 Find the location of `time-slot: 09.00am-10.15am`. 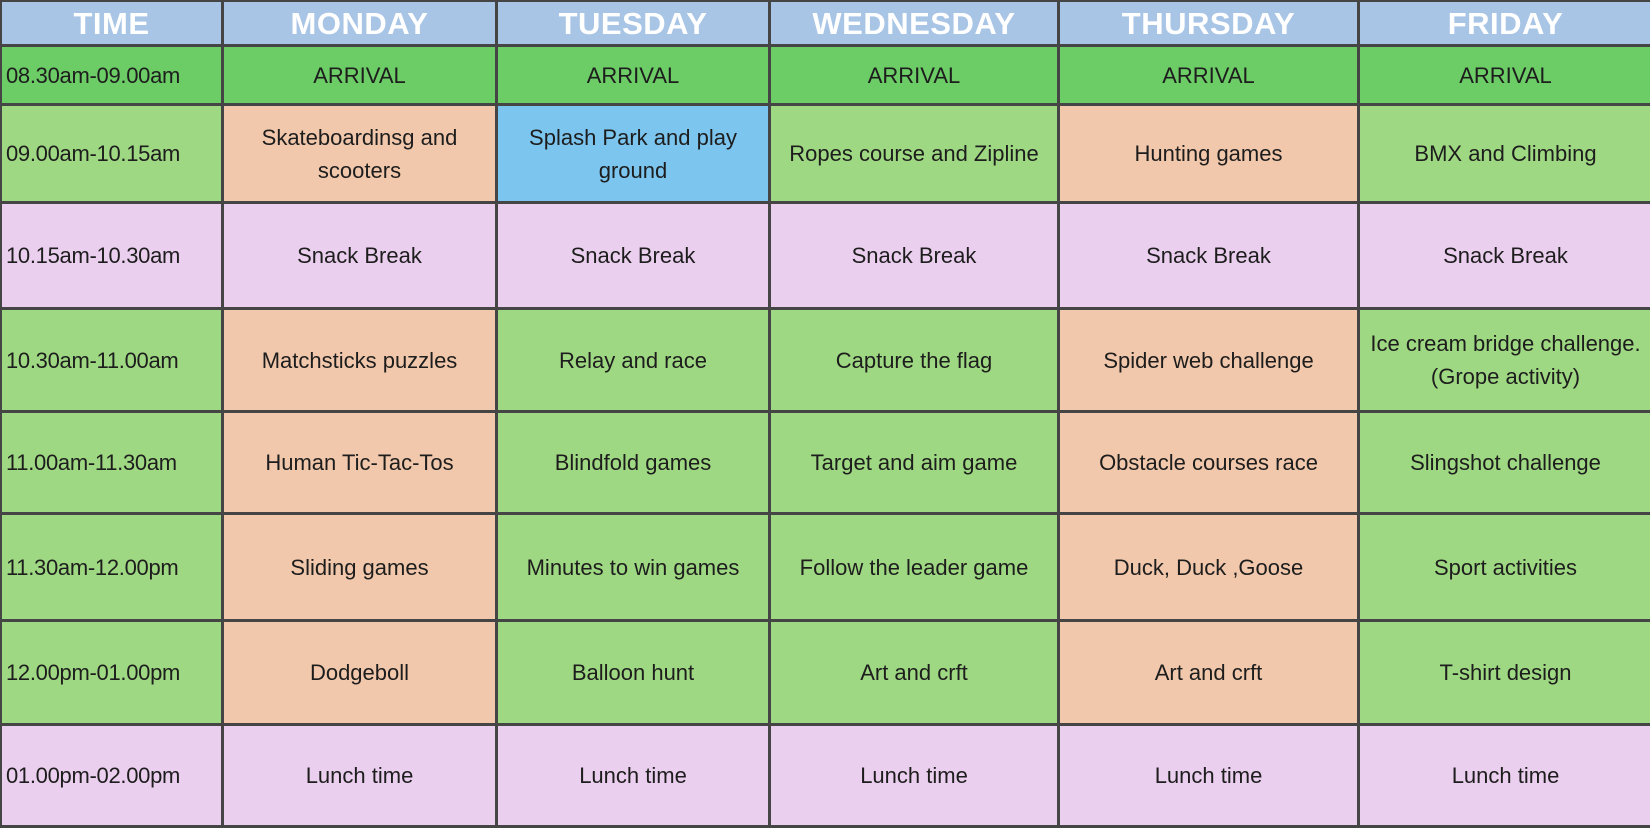

time-slot: 09.00am-10.15am is located at coordinates (112, 153).